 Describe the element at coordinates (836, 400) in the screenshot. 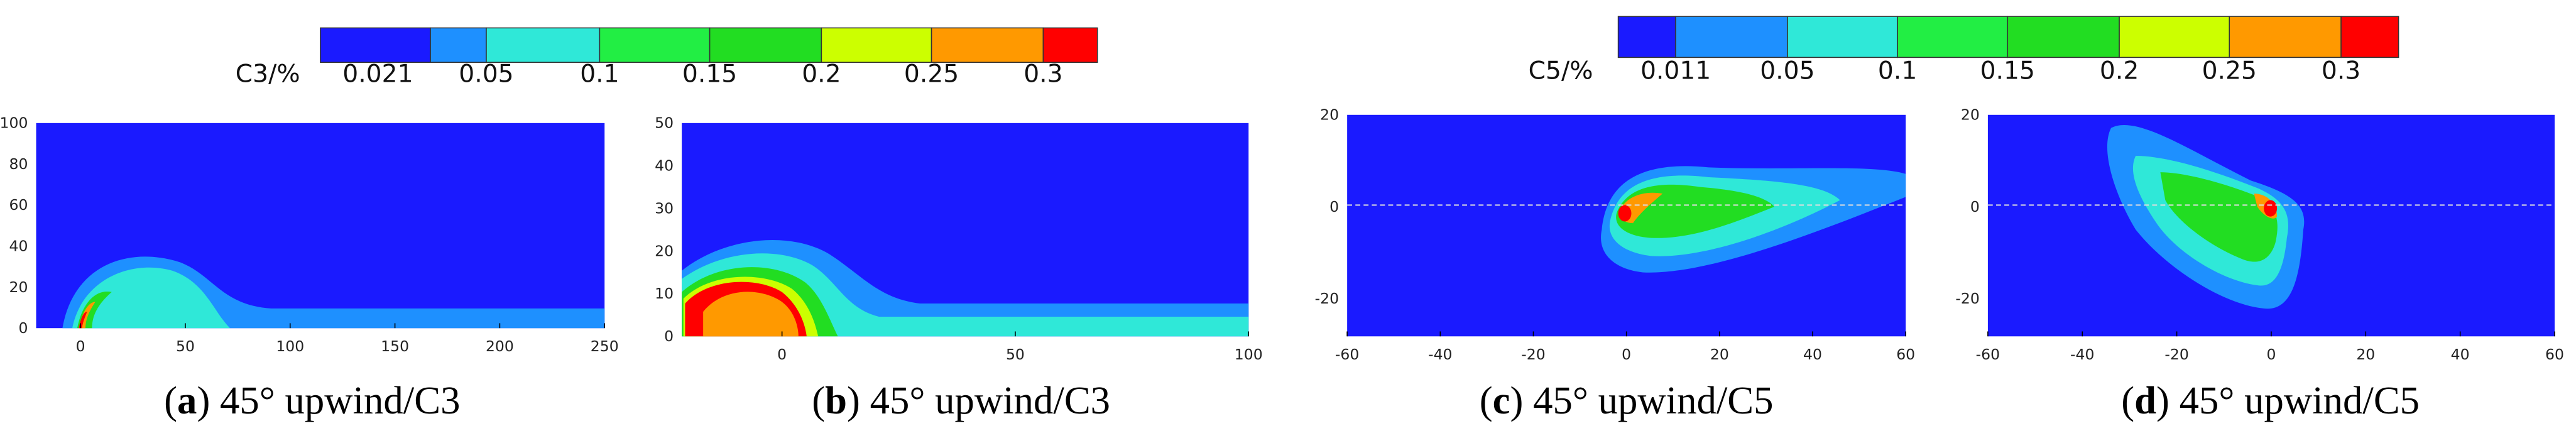

I see `caption-letter: b` at that location.